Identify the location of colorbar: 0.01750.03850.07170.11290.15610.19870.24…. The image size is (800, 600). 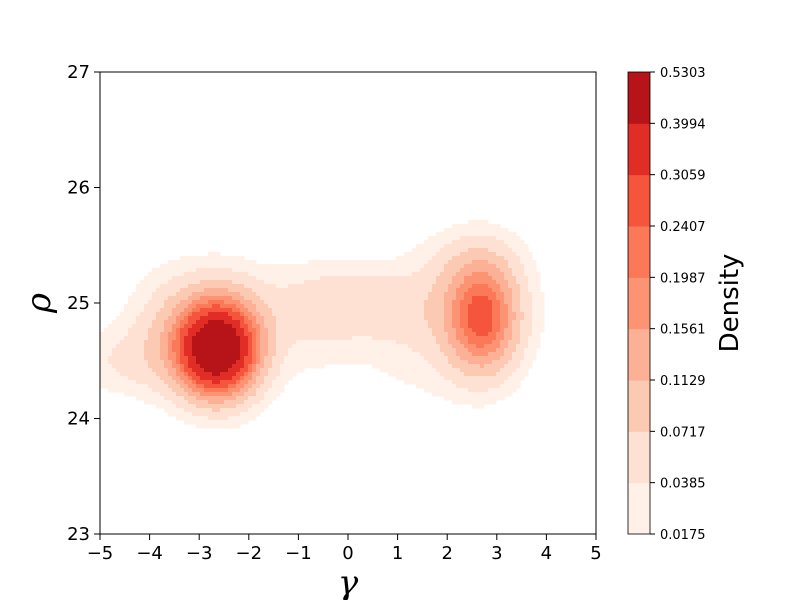
(686, 304).